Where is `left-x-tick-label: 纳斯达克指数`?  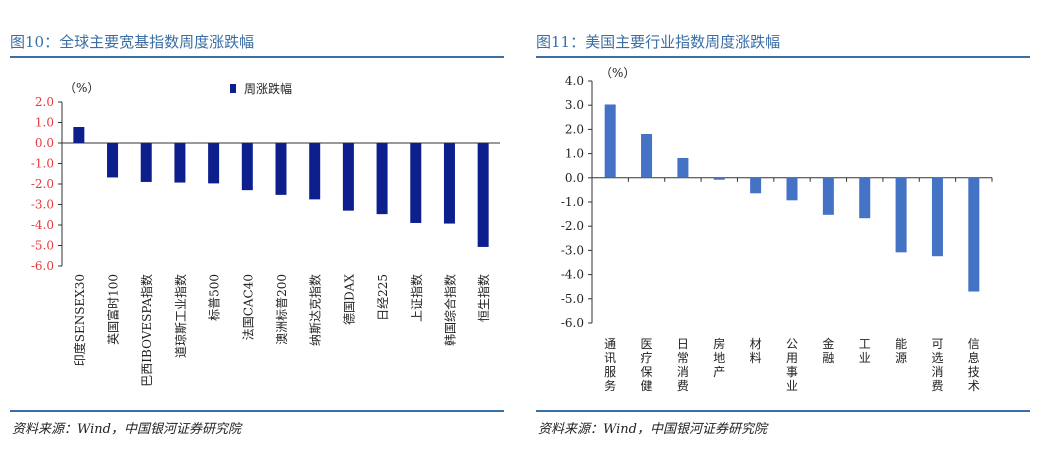
left-x-tick-label: 纳斯达克指数 is located at coordinates (315, 310).